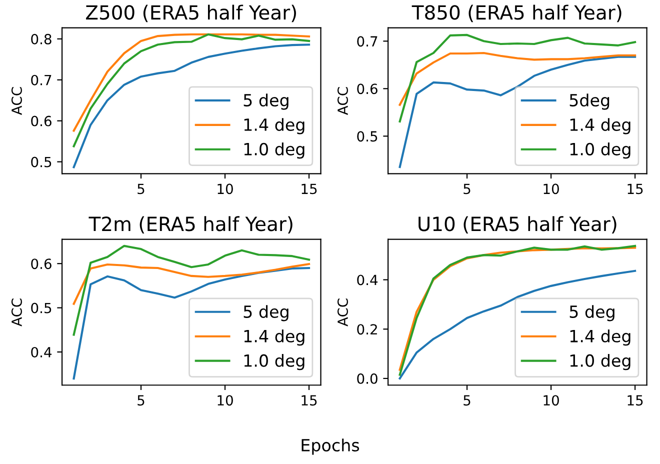  Describe the element at coordinates (190, 225) in the screenshot. I see `chart-title: T2m (ERA5 half Year)` at that location.